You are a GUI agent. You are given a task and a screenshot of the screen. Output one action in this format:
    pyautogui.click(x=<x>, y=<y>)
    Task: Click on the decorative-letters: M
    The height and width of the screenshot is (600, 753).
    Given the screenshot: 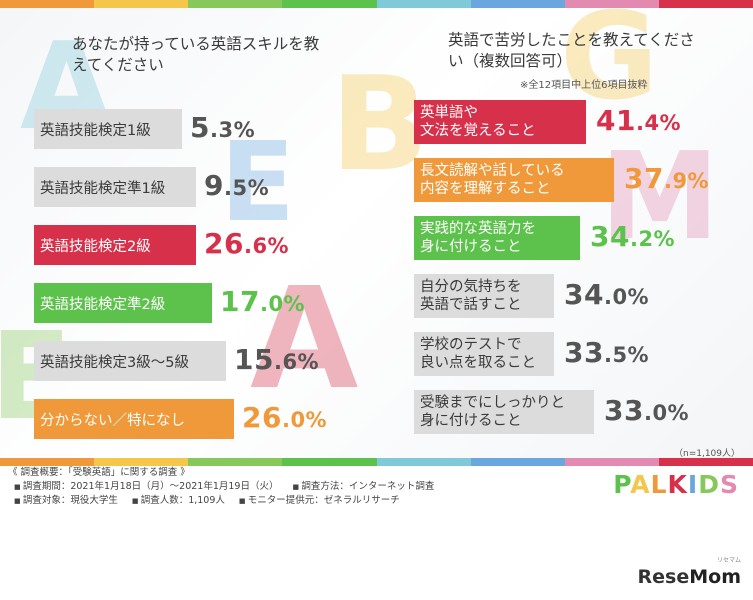 What is the action you would take?
    pyautogui.click(x=660, y=197)
    